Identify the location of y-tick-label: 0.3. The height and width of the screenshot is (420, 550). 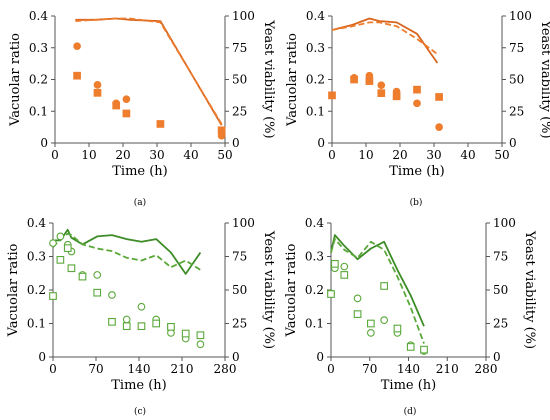
(38, 48).